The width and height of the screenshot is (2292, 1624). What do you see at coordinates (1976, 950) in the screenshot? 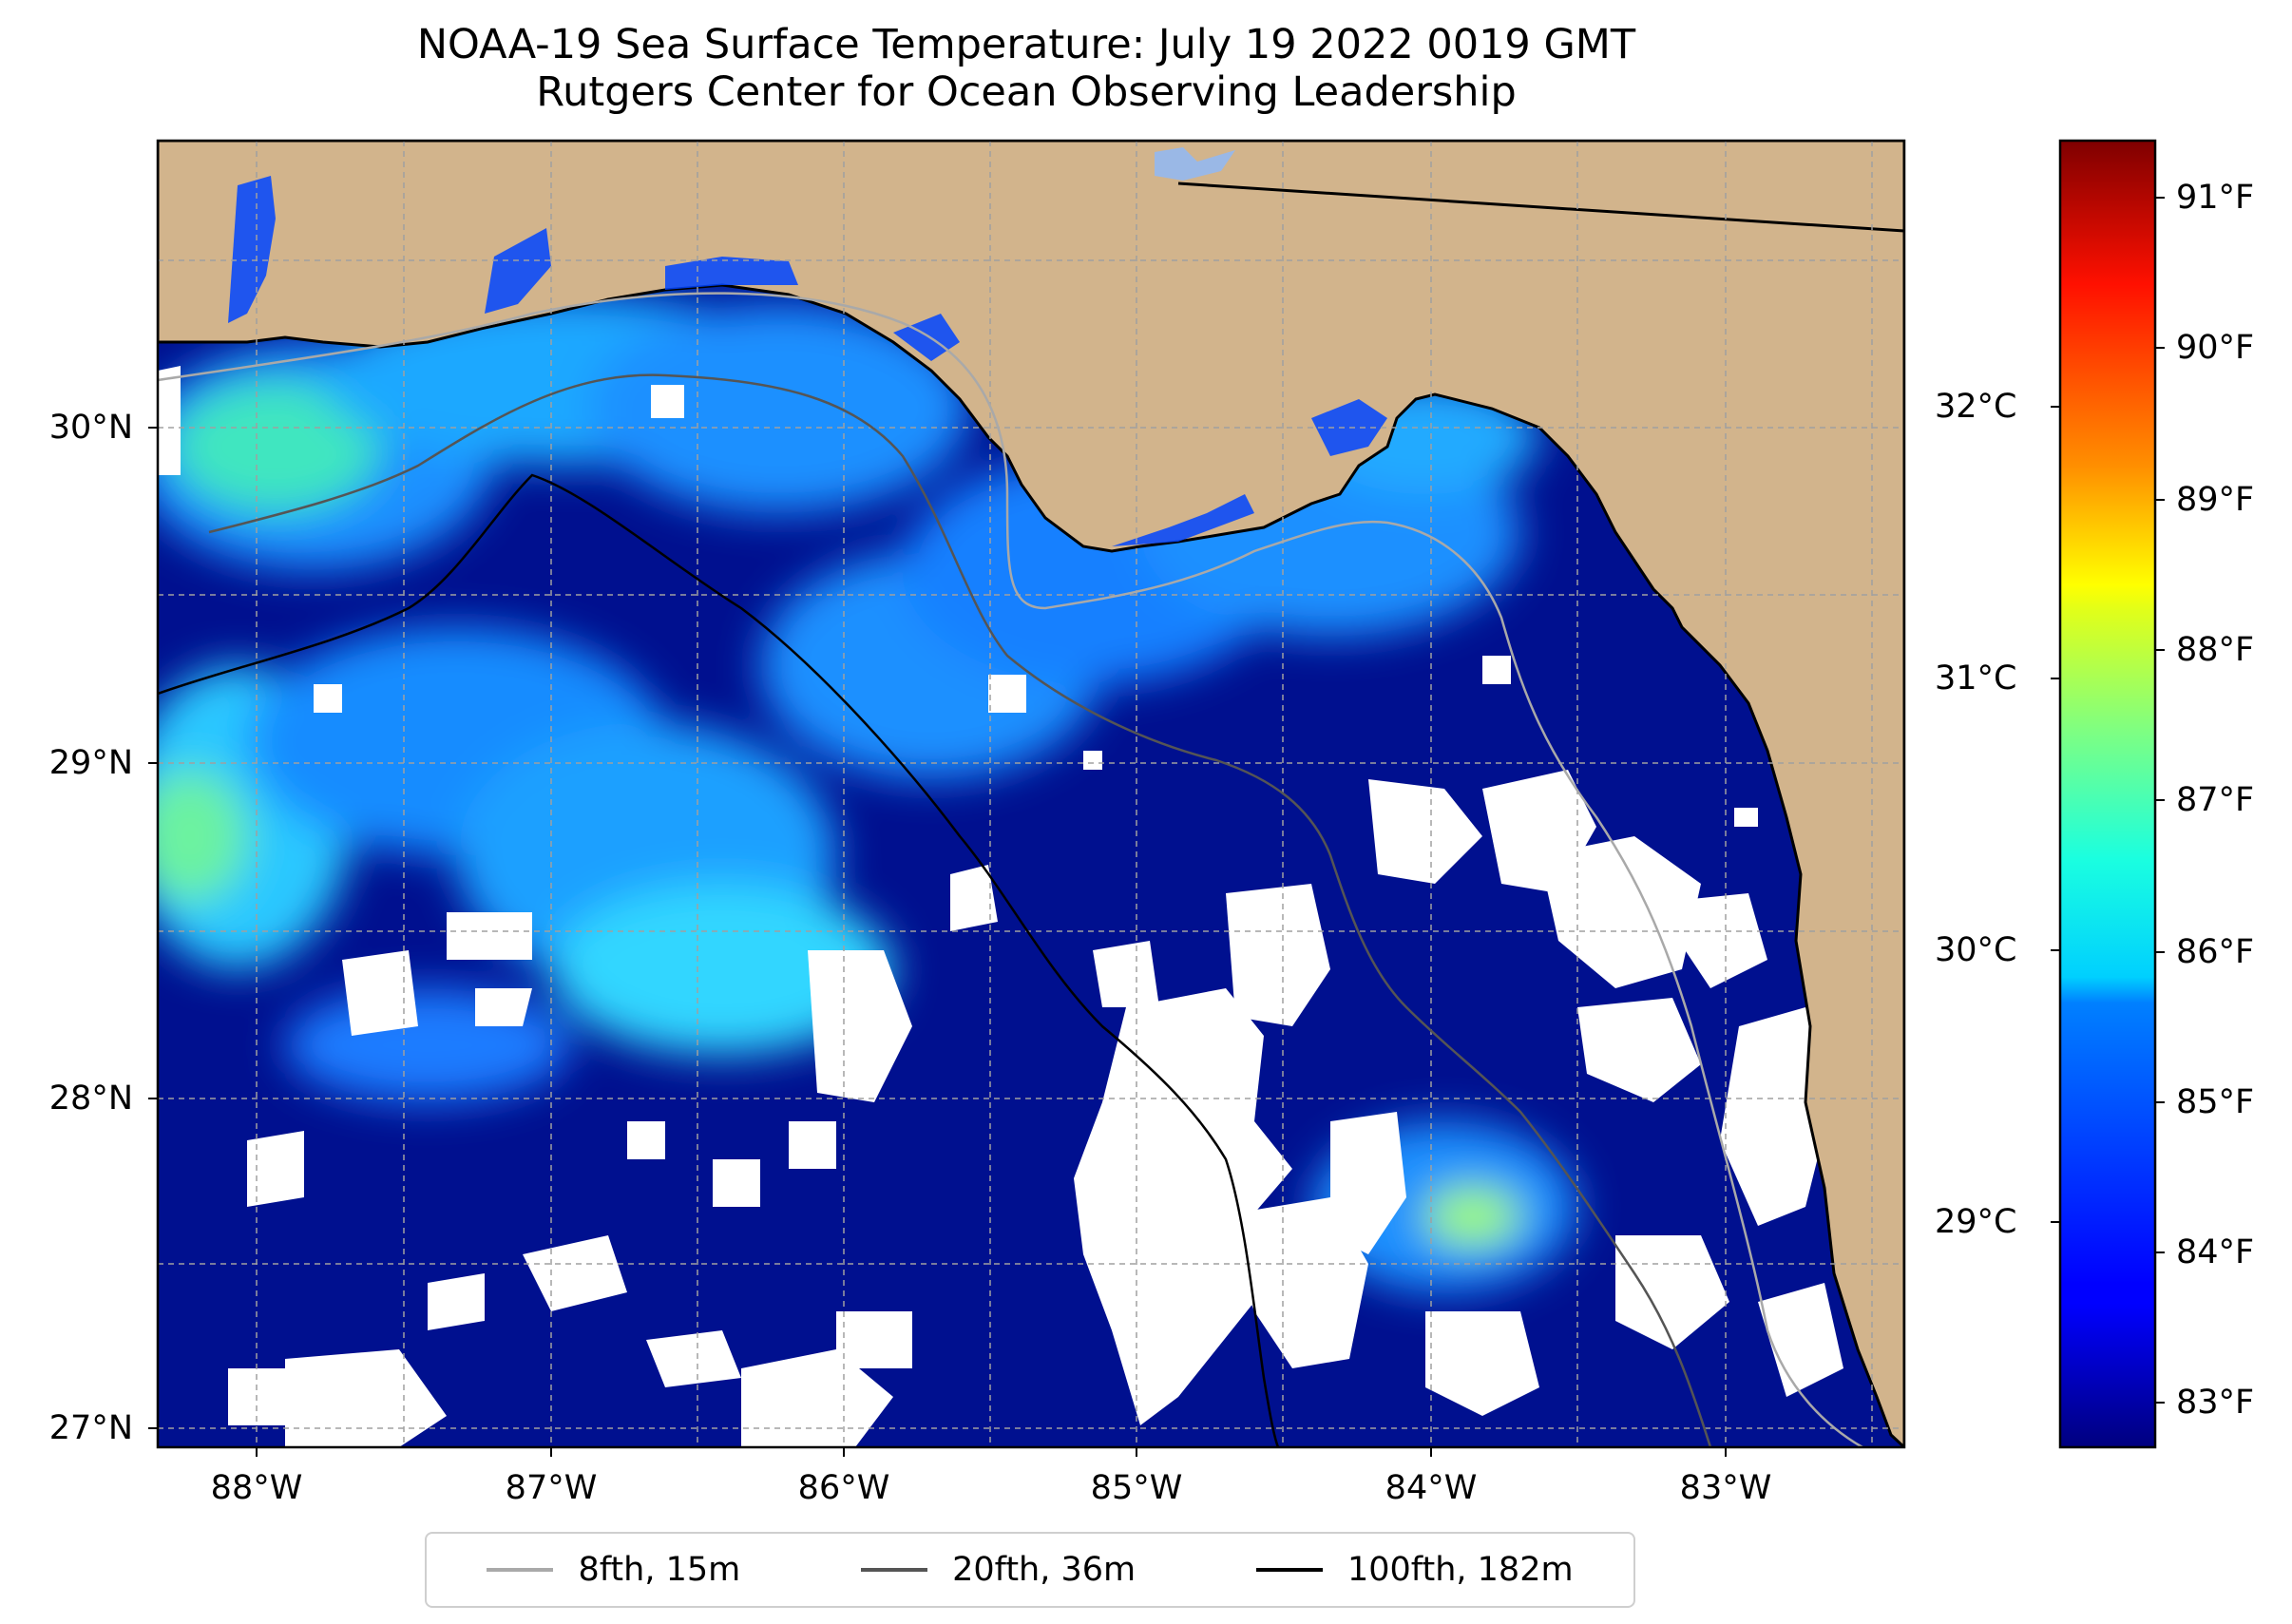
I see `colorbar-c-label: 30°C` at bounding box center [1976, 950].